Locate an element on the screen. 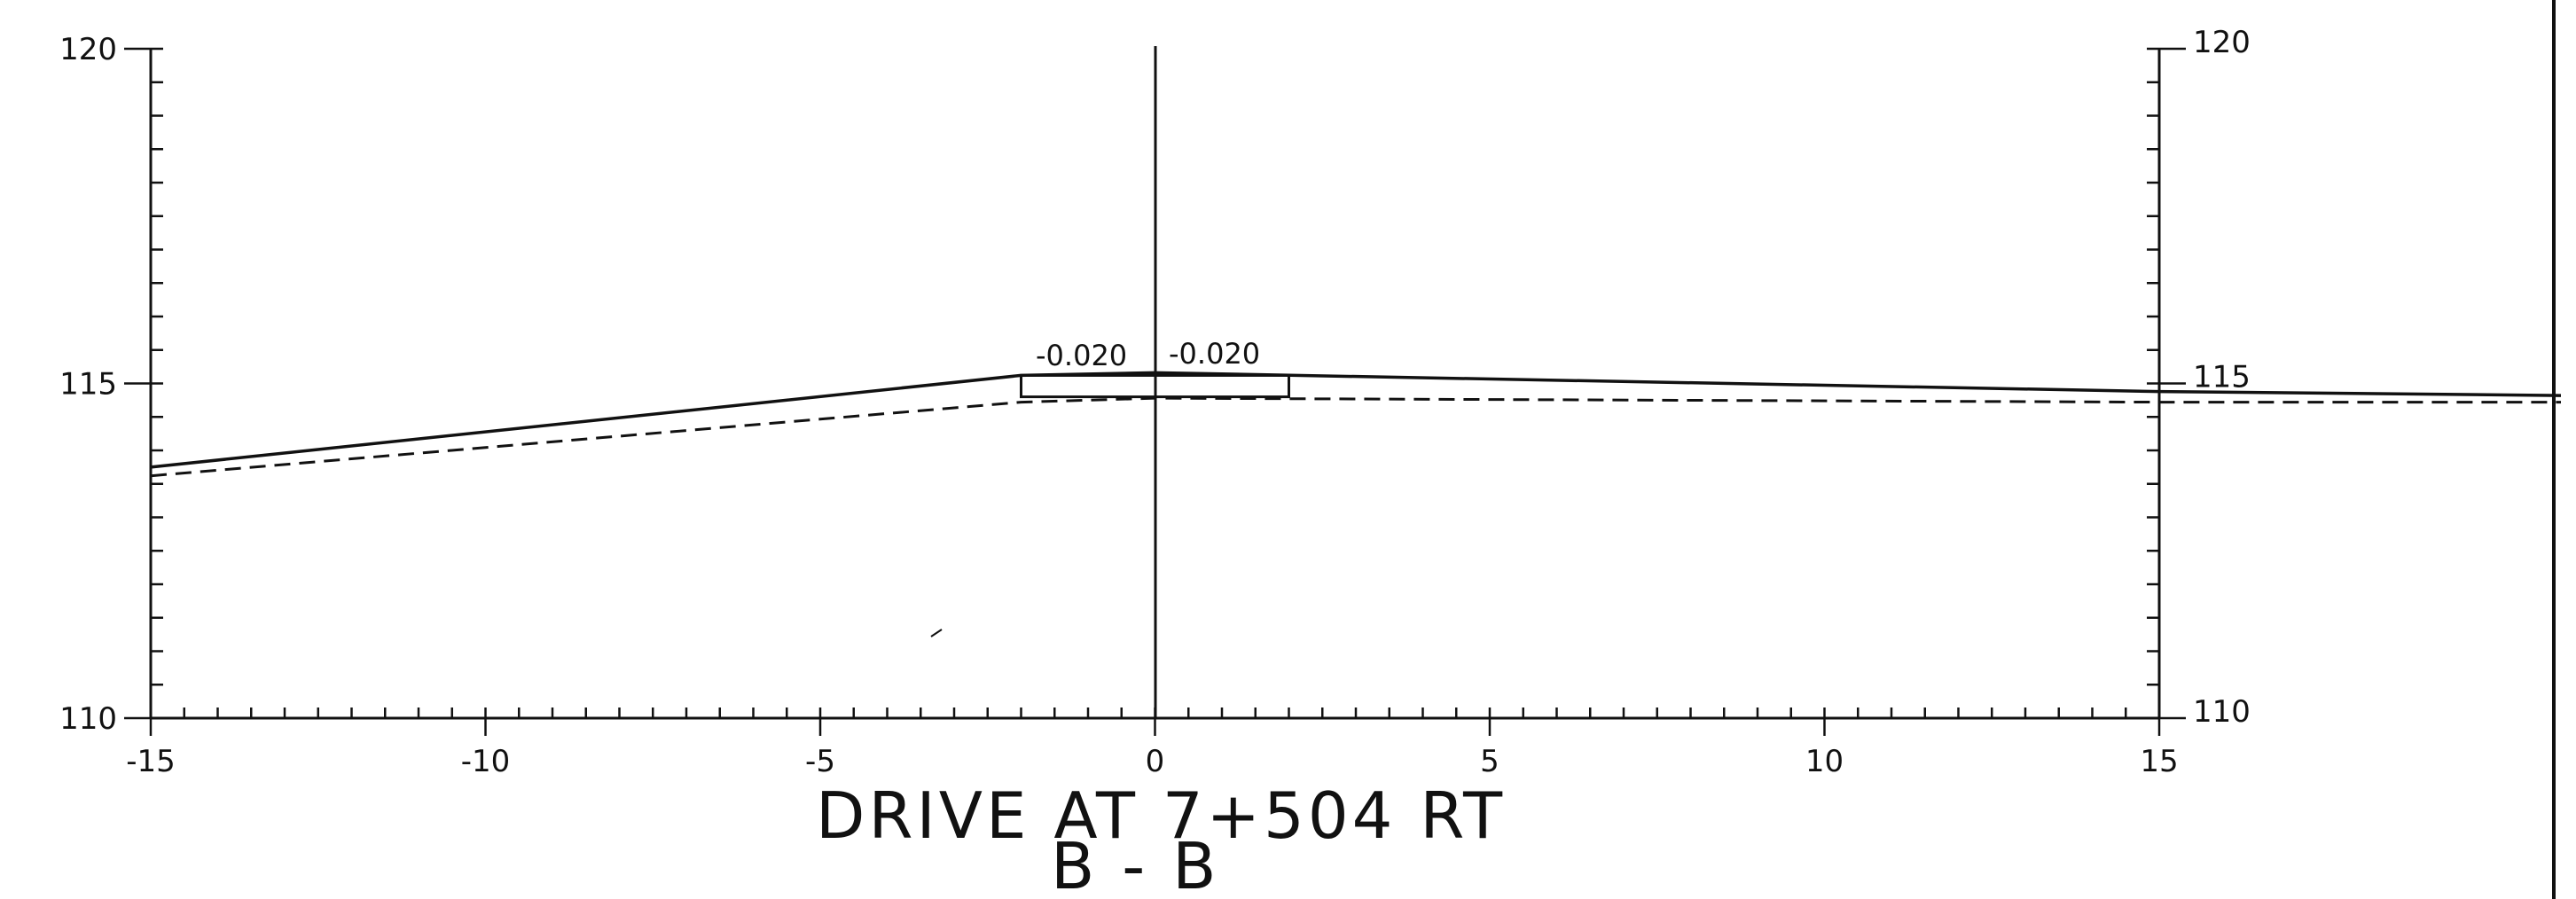 This screenshot has width=2576, height=899. slope-label-left: -0.020 is located at coordinates (1081, 355).